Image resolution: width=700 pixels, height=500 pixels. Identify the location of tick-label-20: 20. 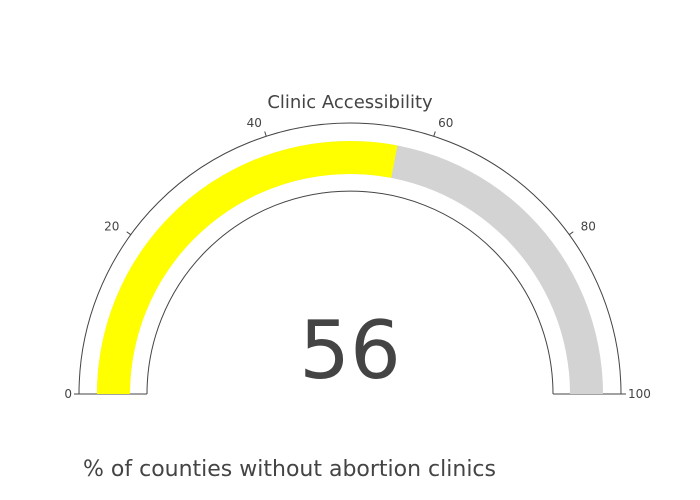
(111, 226).